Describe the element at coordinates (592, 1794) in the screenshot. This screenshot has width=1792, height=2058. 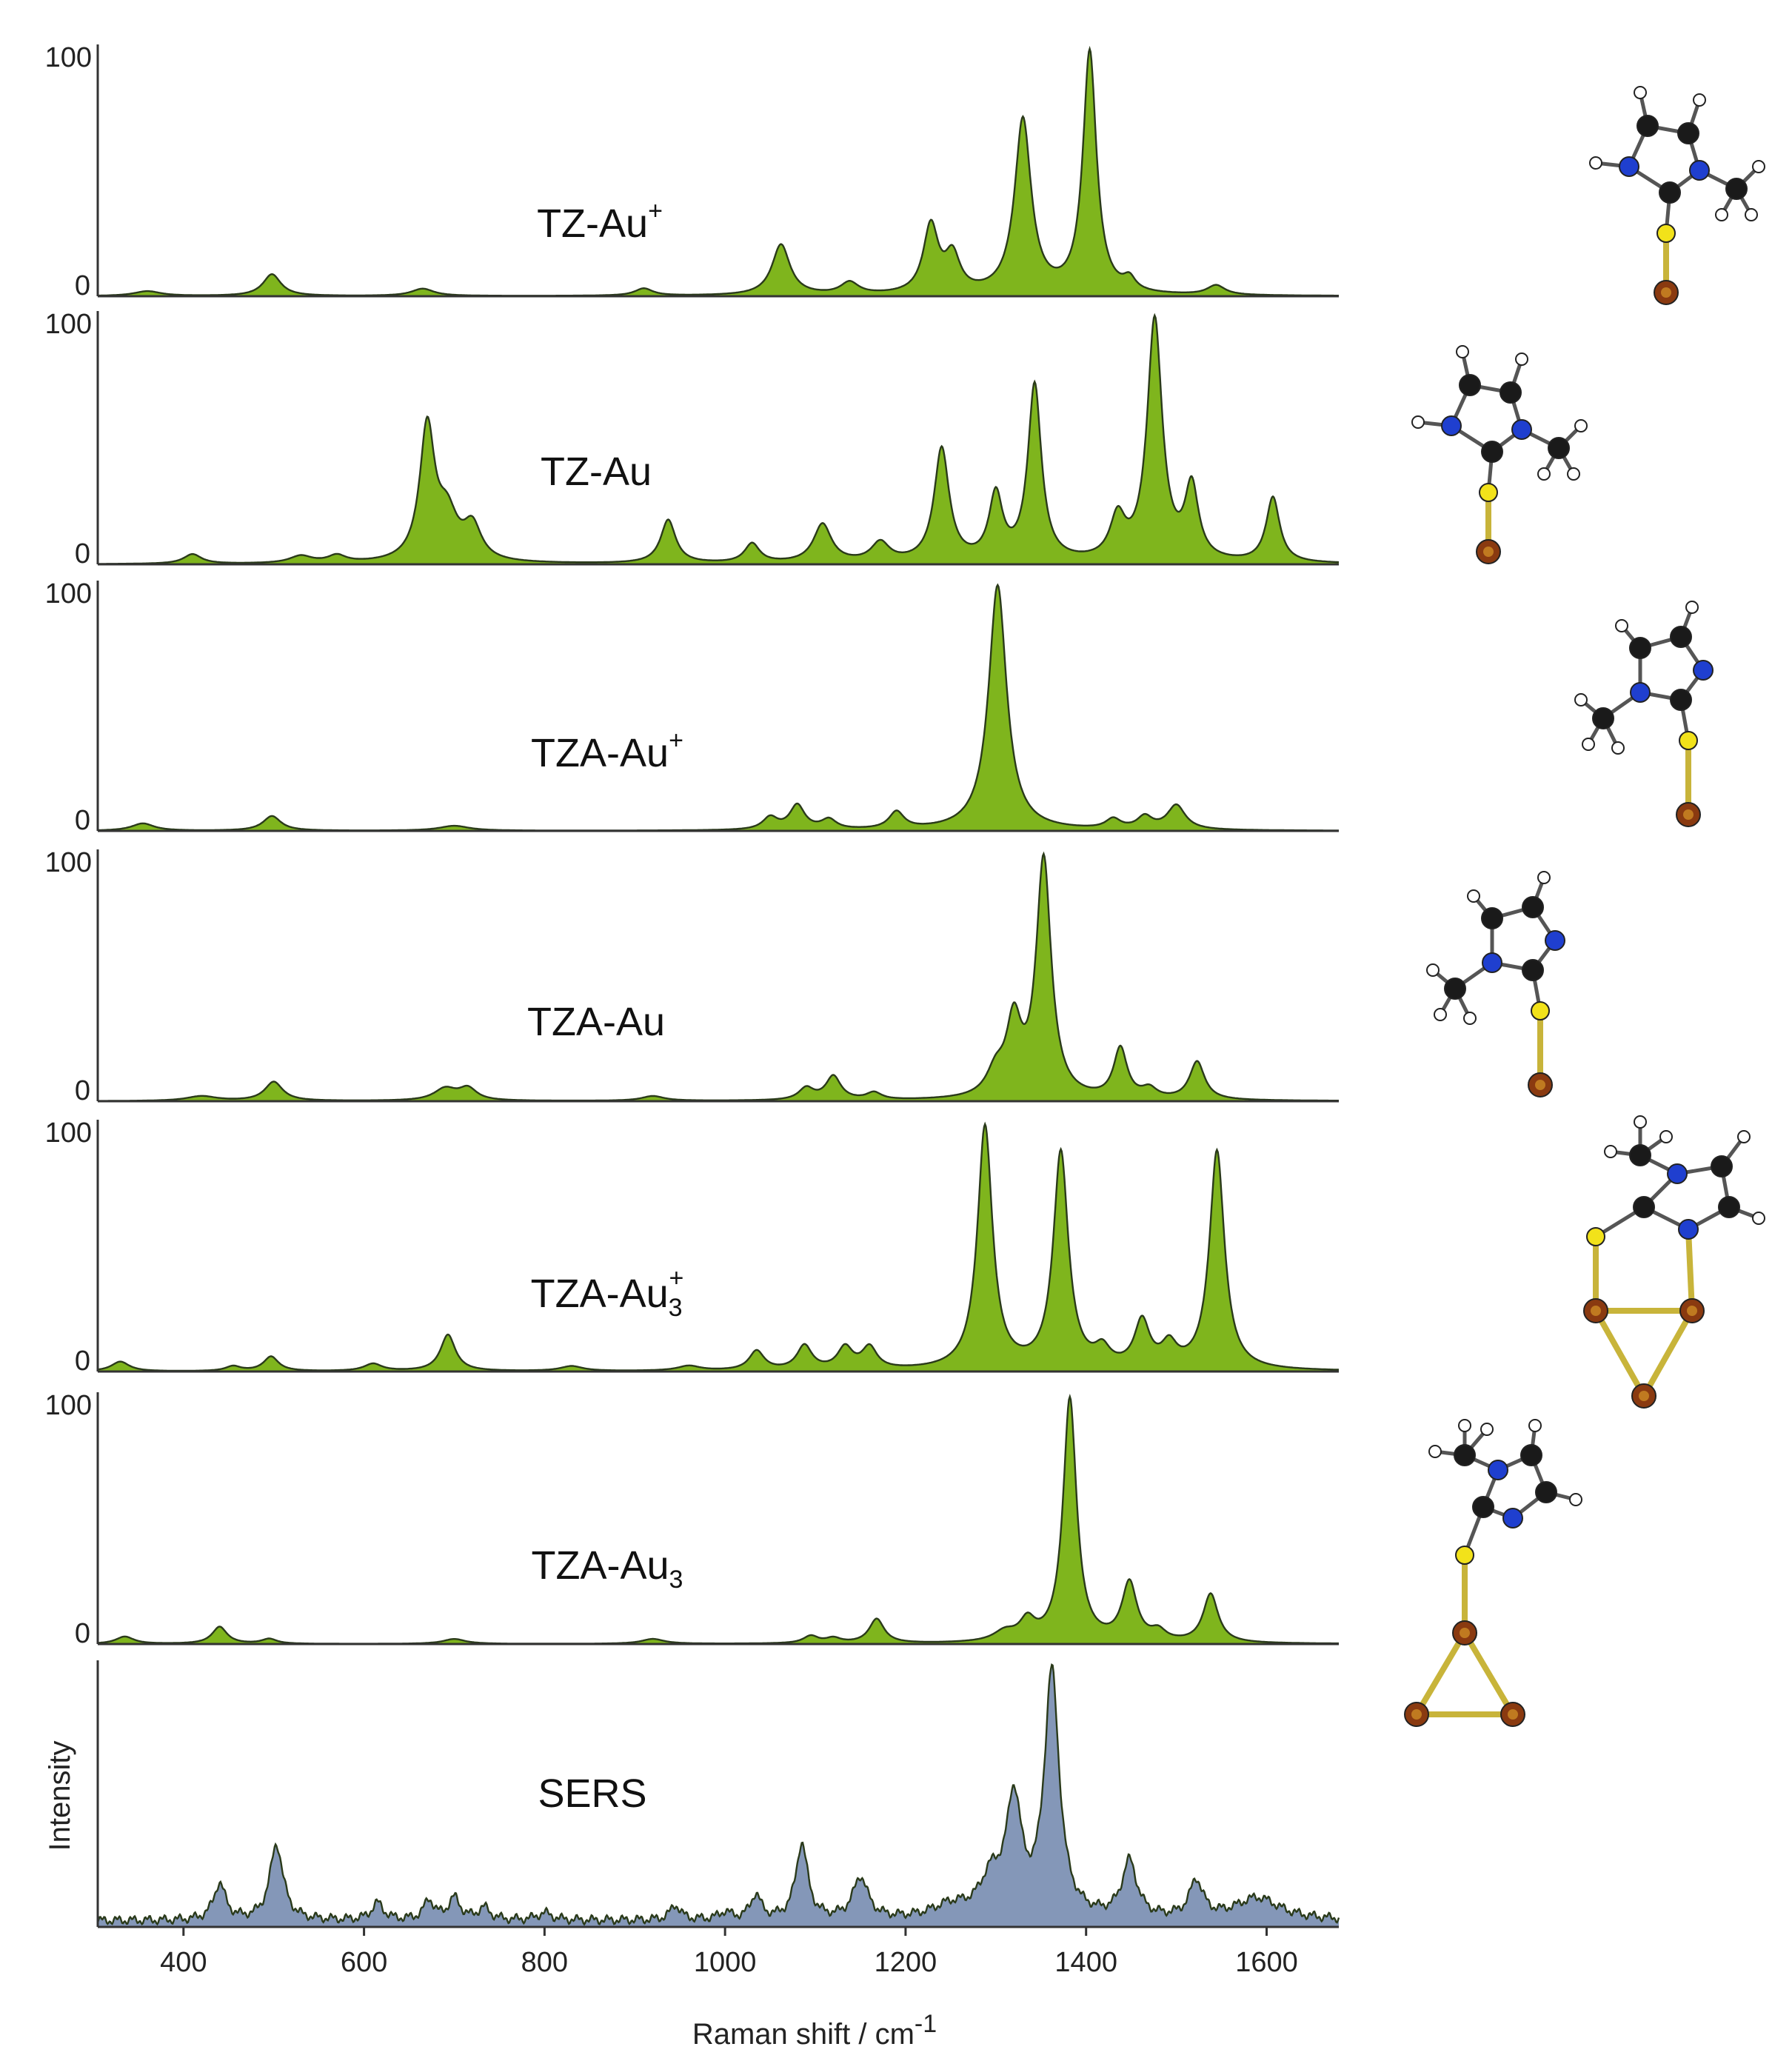
I see `panel-label-name: SERS` at that location.